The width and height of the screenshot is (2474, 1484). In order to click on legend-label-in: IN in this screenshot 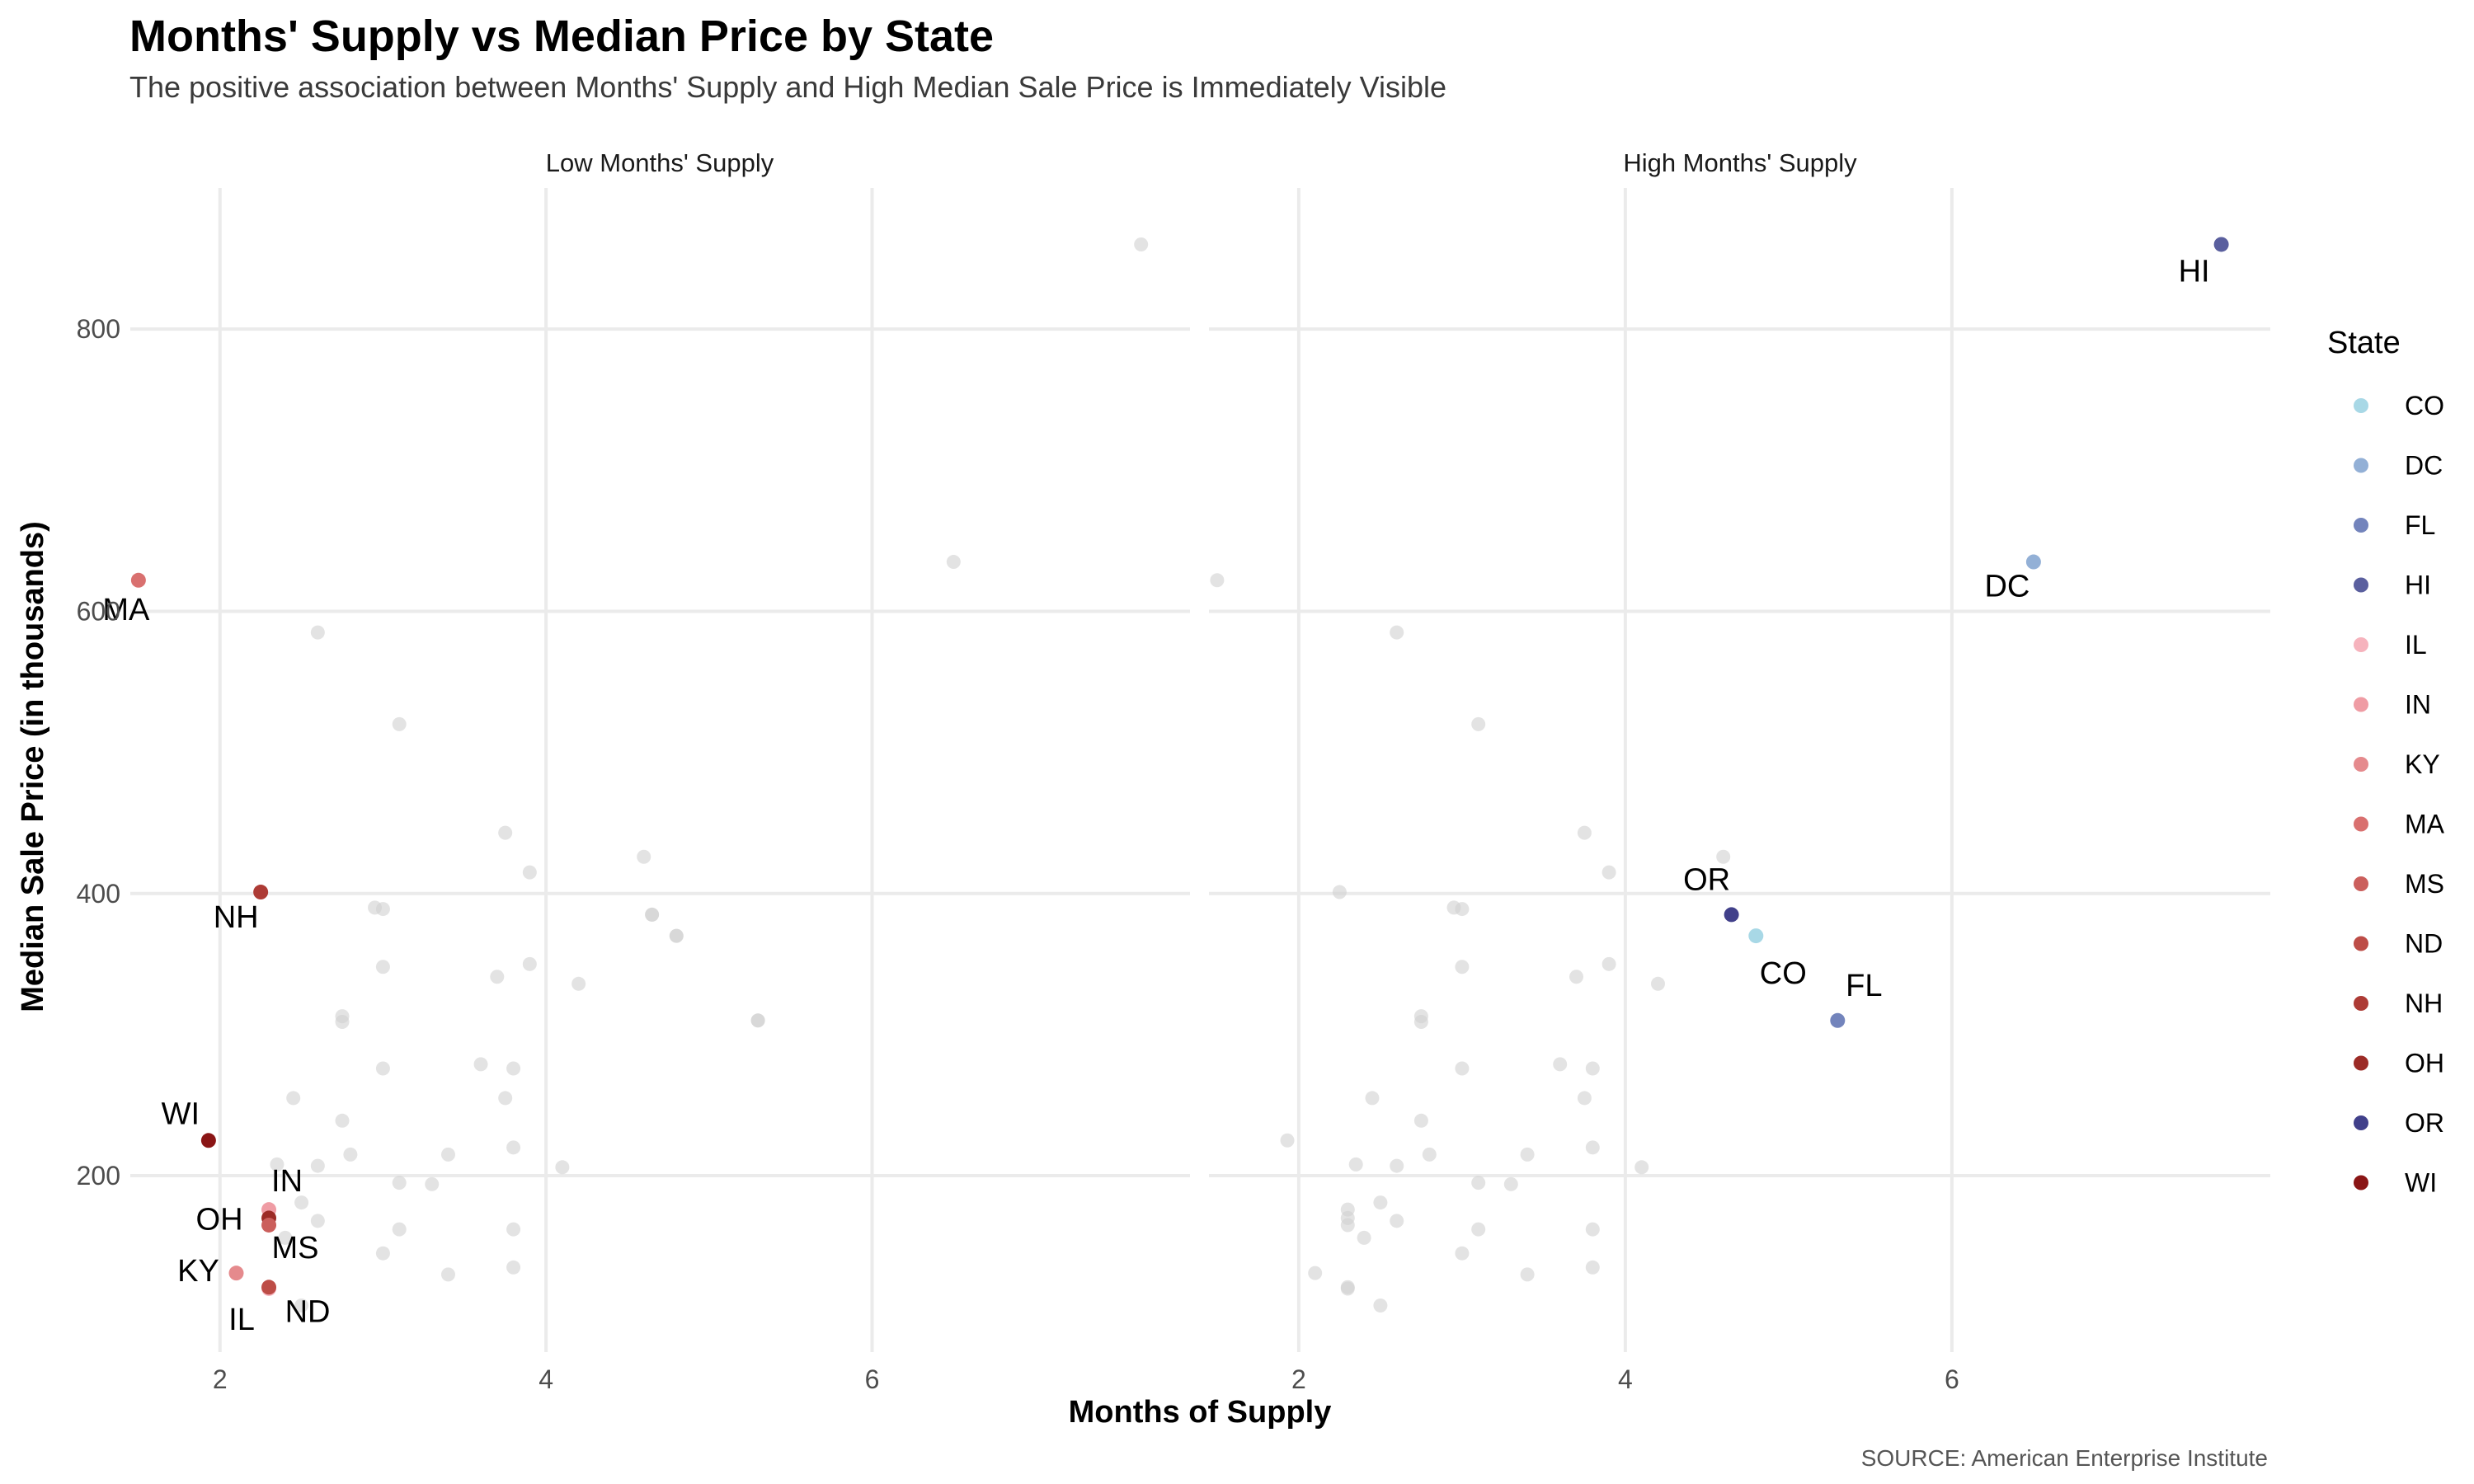, I will do `click(2418, 705)`.